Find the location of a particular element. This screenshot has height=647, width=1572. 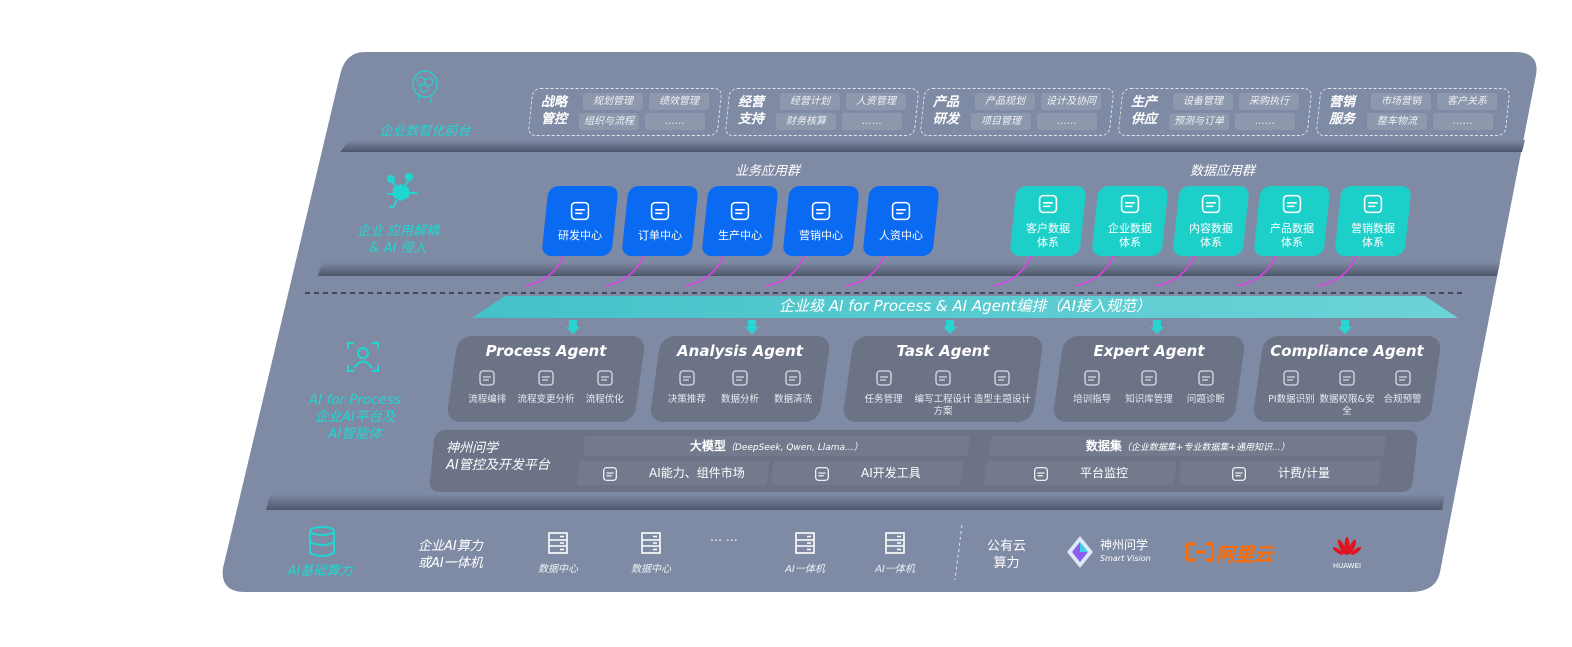

capability-label: 任务管理 is located at coordinates (883, 399).